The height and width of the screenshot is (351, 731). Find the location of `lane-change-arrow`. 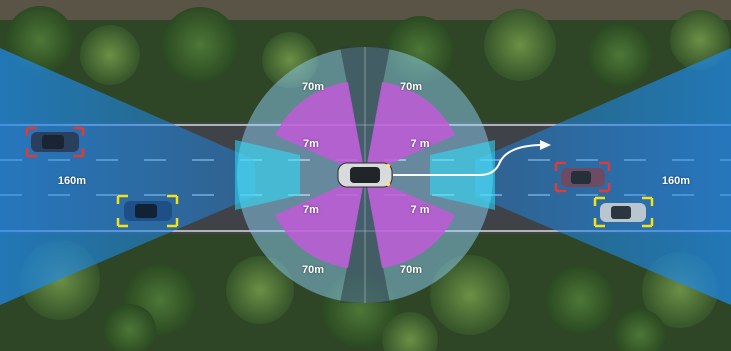

lane-change-arrow is located at coordinates (472, 158).